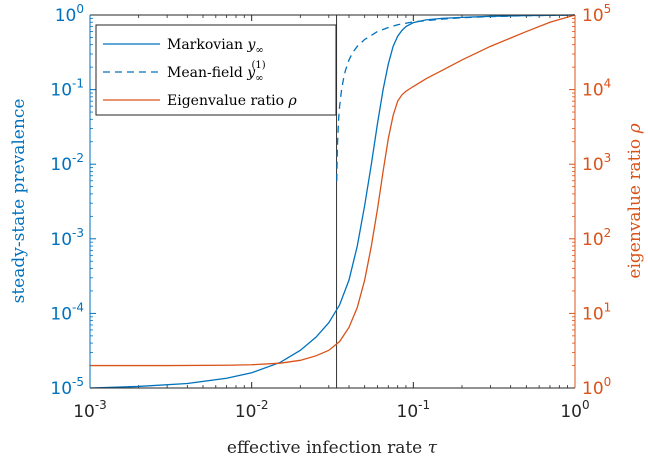  I want to click on y-right-axis-label-symbol: ρ, so click(635, 128).